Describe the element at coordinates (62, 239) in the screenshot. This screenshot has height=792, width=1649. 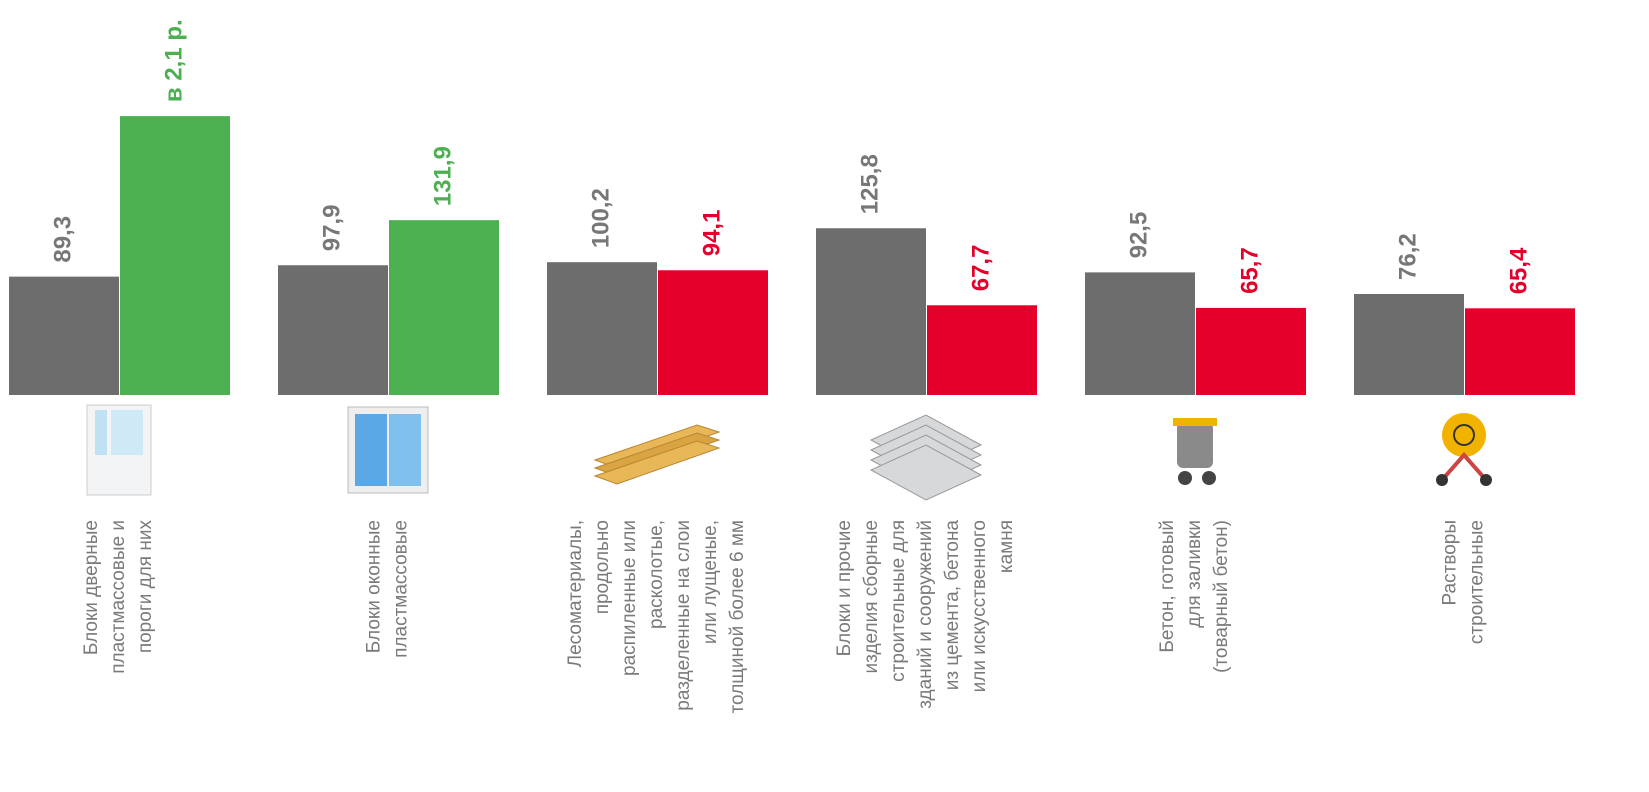
I see `value-label: 89,3` at that location.